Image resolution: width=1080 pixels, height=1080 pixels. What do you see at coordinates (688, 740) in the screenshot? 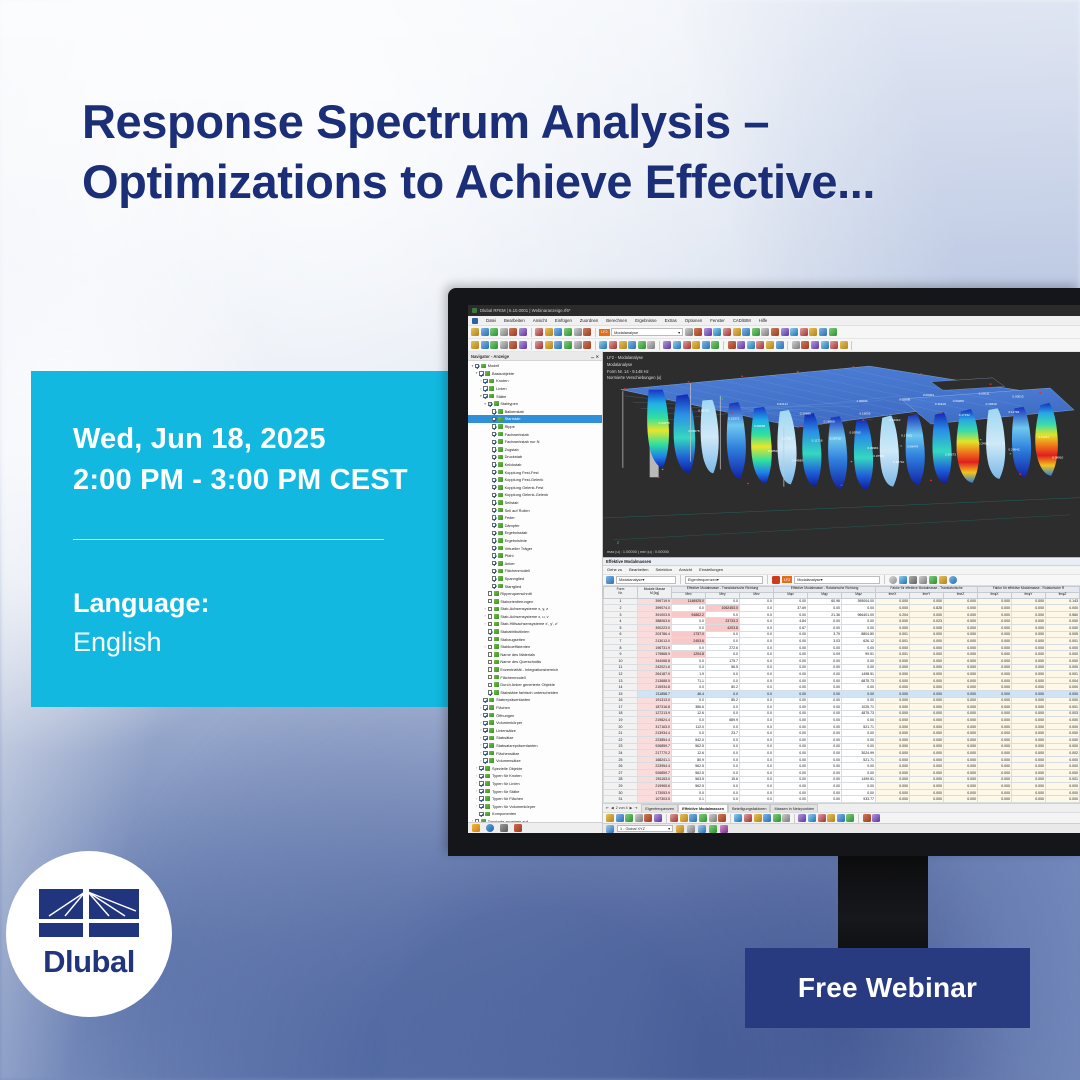
I see `table-cell: 542.0` at bounding box center [688, 740].